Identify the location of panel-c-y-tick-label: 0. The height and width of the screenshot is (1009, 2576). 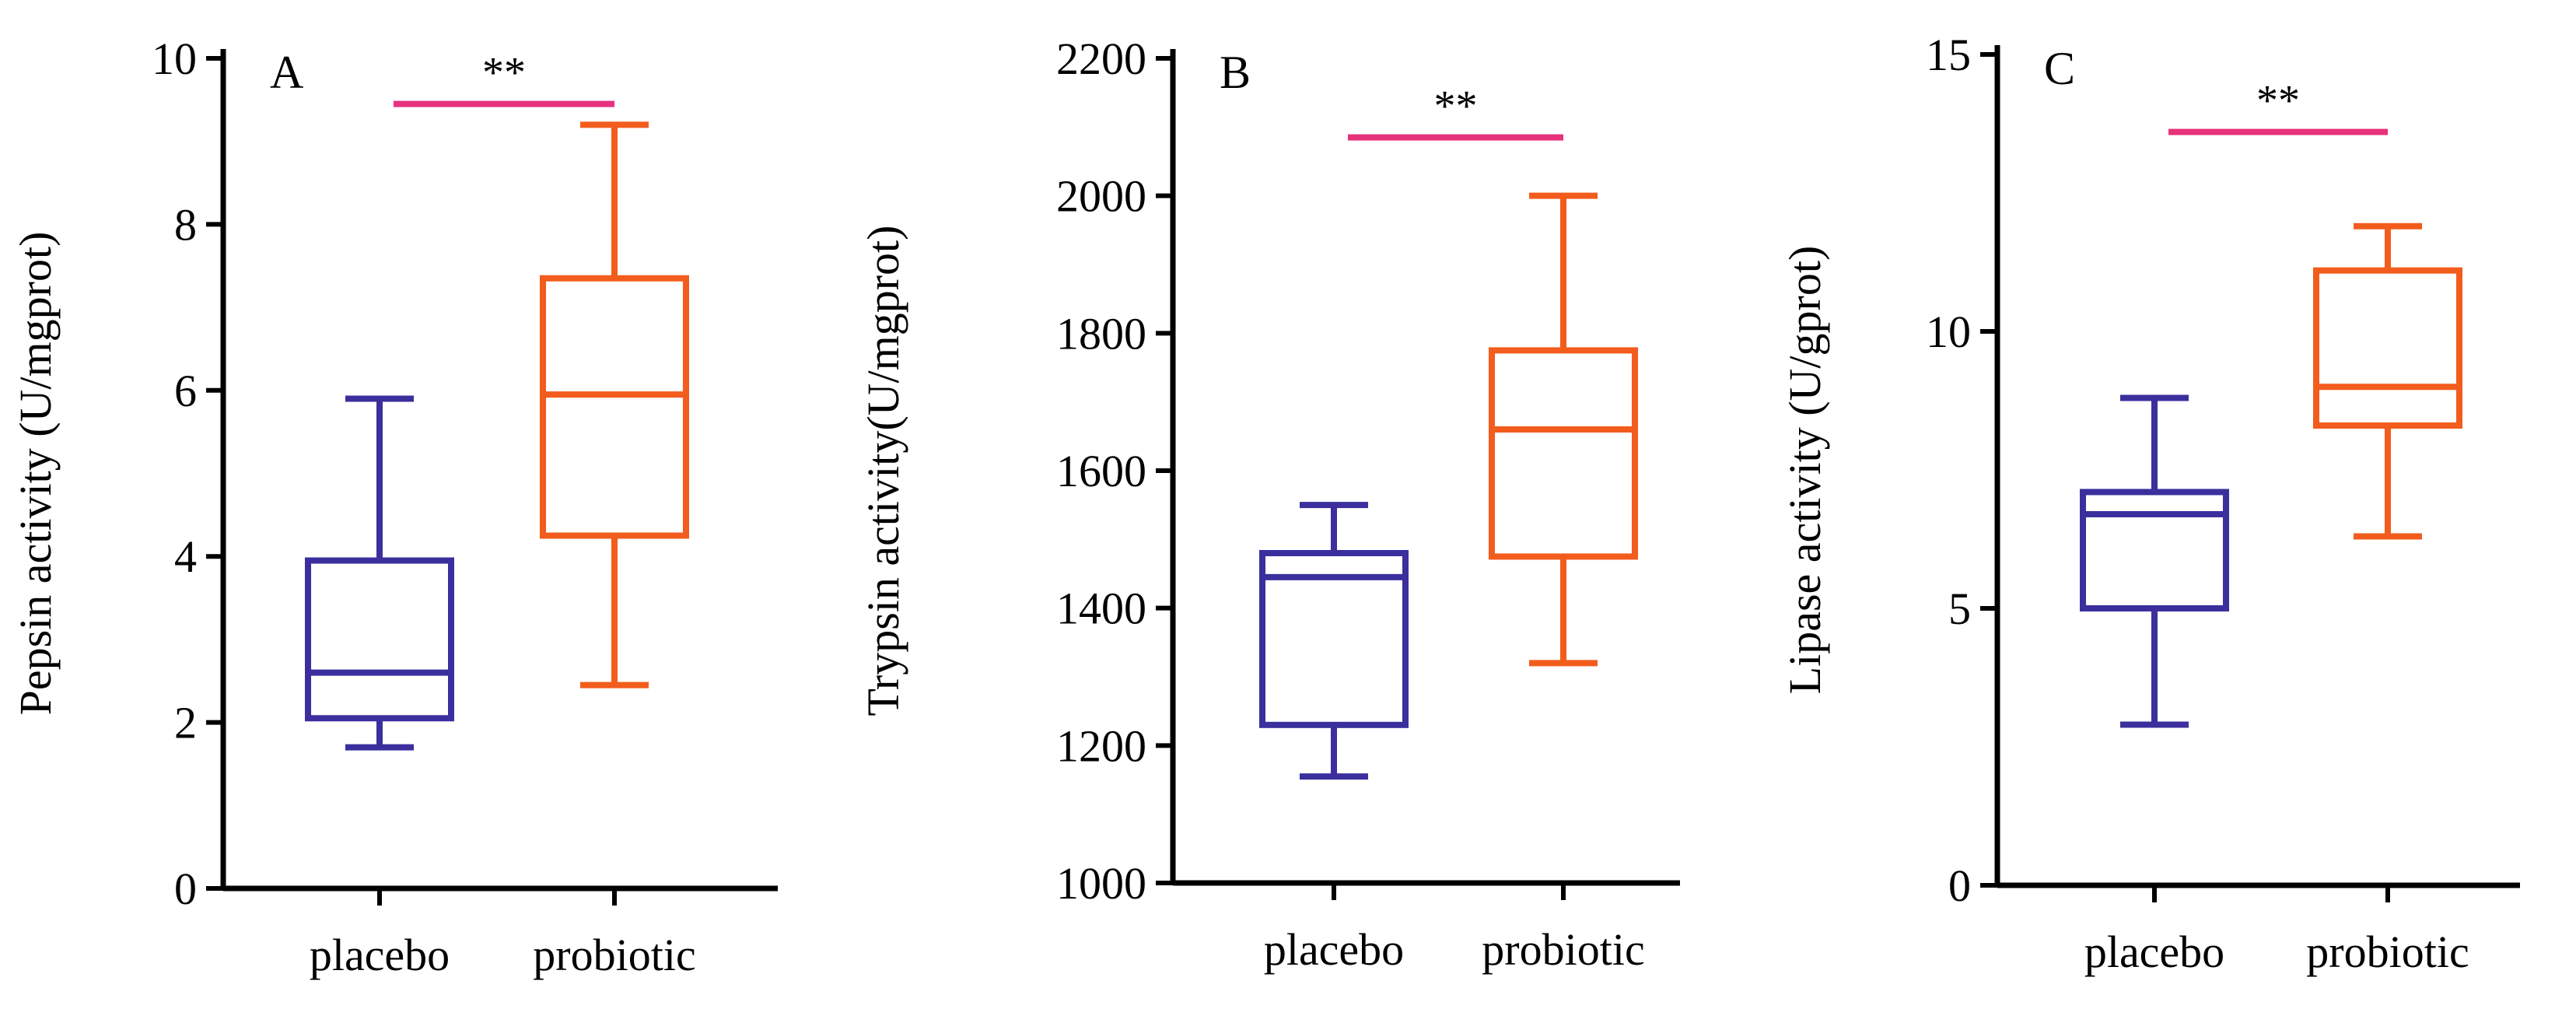
(1960, 885).